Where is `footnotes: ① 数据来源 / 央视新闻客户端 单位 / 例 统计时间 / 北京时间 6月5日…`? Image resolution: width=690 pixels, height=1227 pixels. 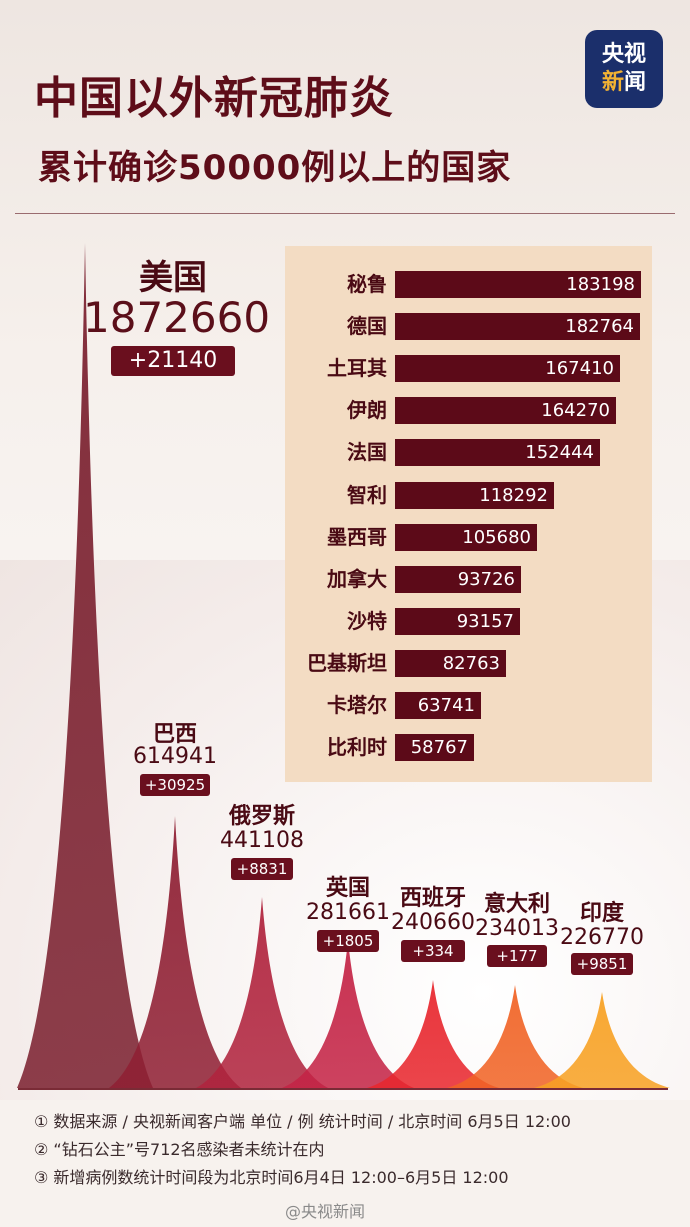 footnotes: ① 数据来源 / 央视新闻客户端 单位 / 例 统计时间 / 北京时间 6月5日… is located at coordinates (302, 1150).